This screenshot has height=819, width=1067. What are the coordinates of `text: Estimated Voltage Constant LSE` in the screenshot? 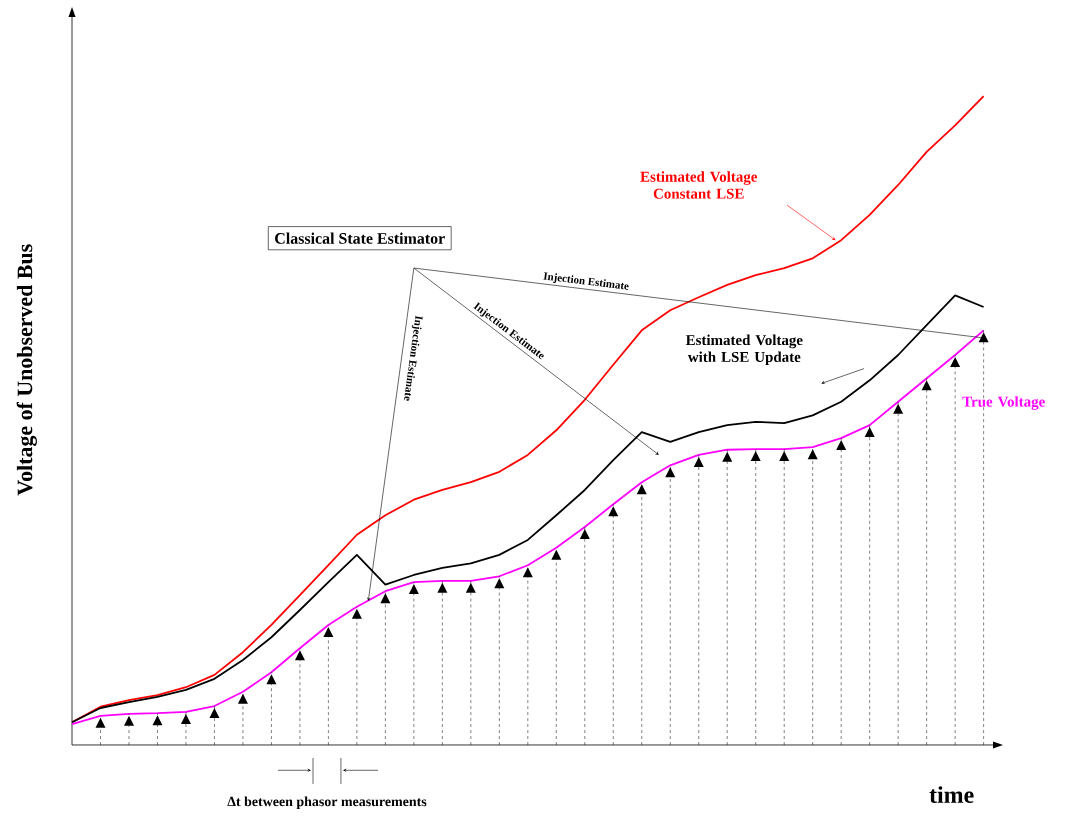 It's located at (699, 185).